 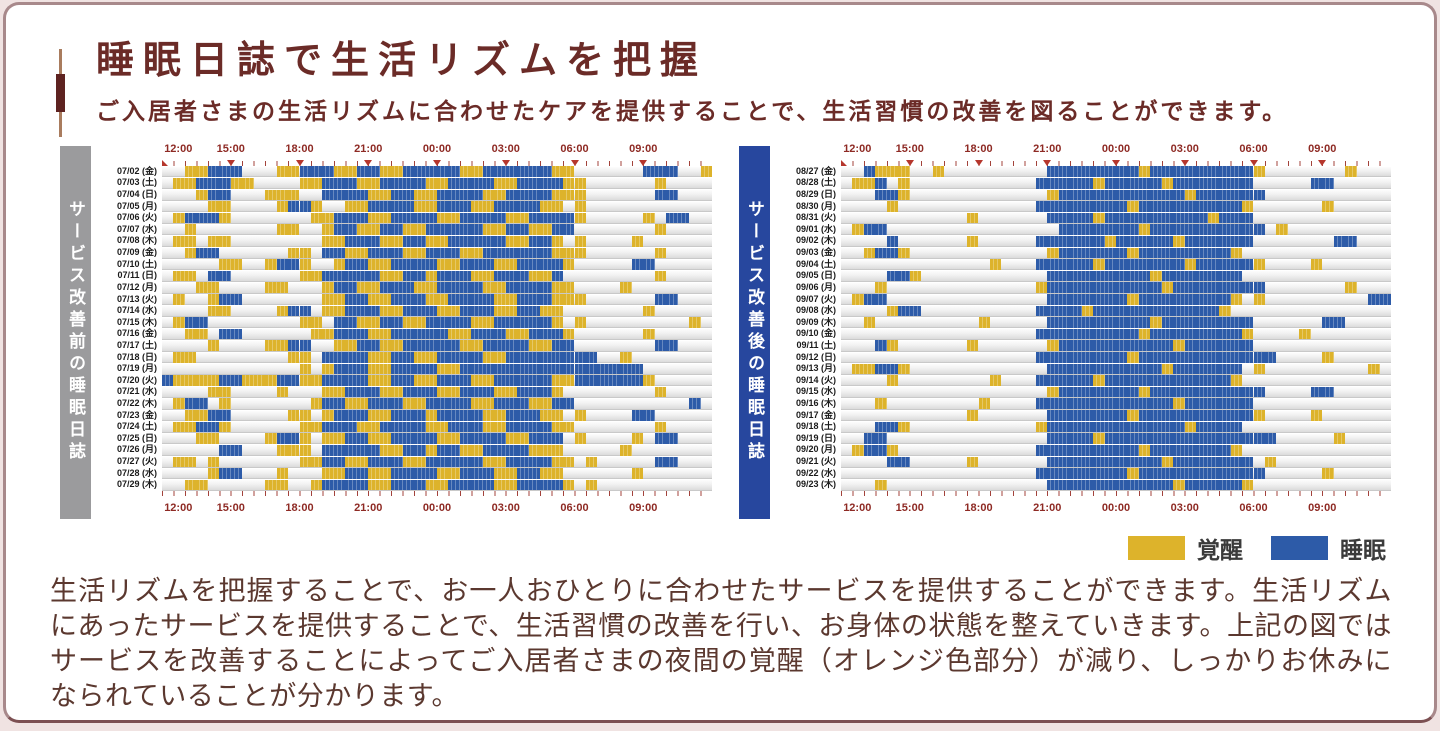 What do you see at coordinates (437, 507) in the screenshot?
I see `time-tick-label: 00:00` at bounding box center [437, 507].